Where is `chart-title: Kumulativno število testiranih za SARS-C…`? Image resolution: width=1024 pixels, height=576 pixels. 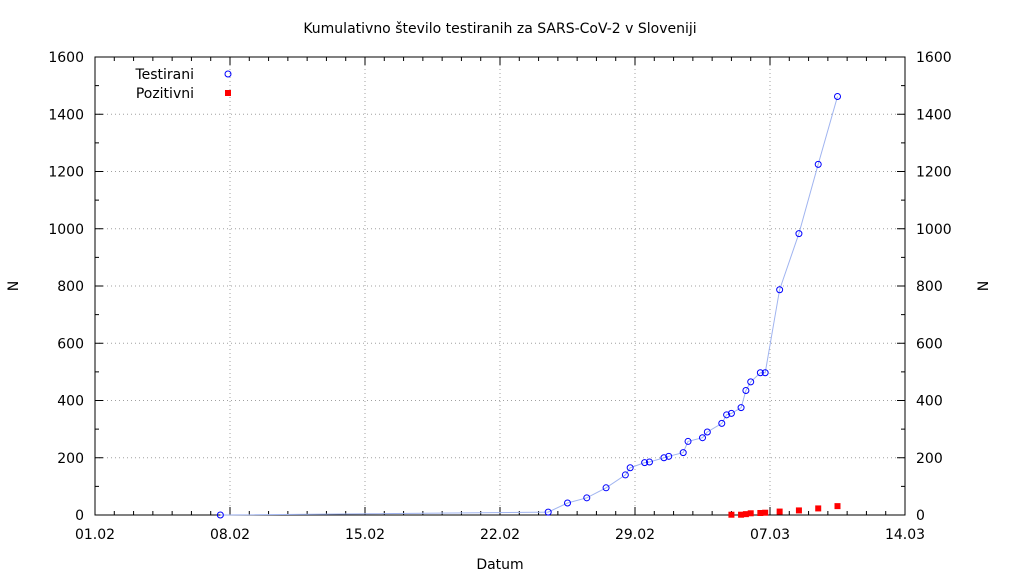
chart-title: Kumulativno število testiranih za SARS-C… is located at coordinates (499, 29).